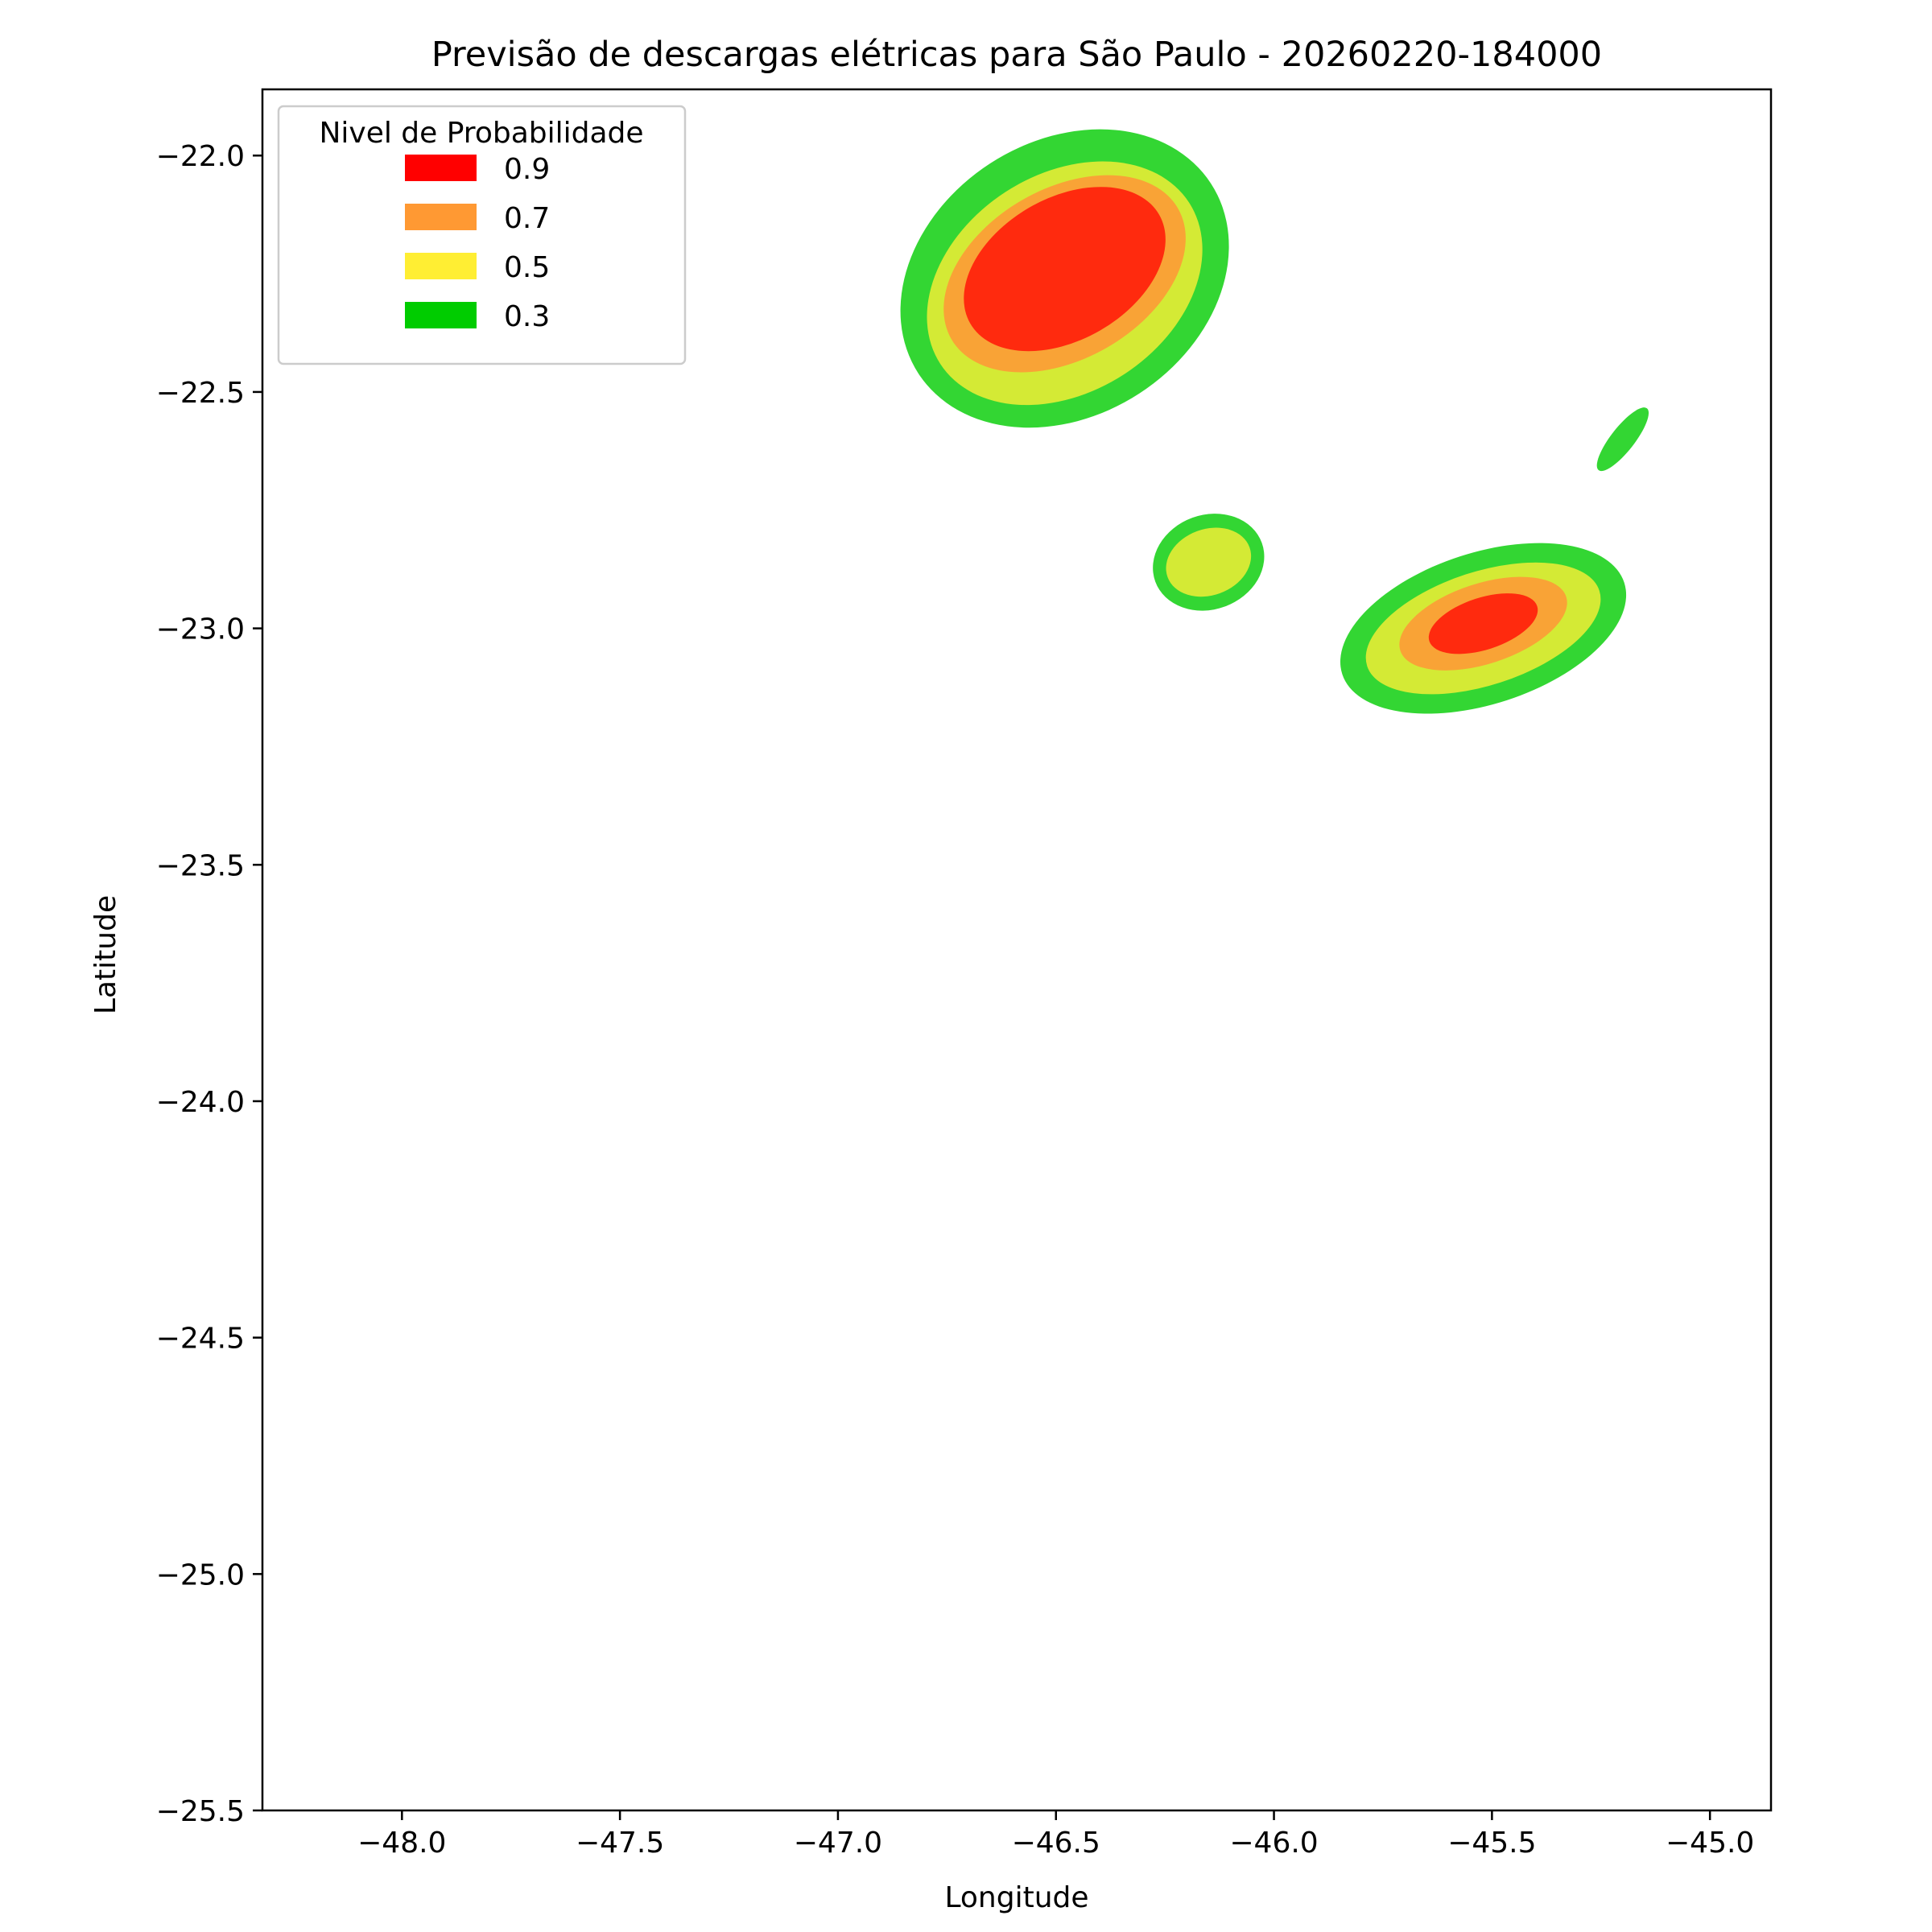 Image resolution: width=1932 pixels, height=1932 pixels. What do you see at coordinates (200, 156) in the screenshot?
I see `y-tick-label: −22.0` at bounding box center [200, 156].